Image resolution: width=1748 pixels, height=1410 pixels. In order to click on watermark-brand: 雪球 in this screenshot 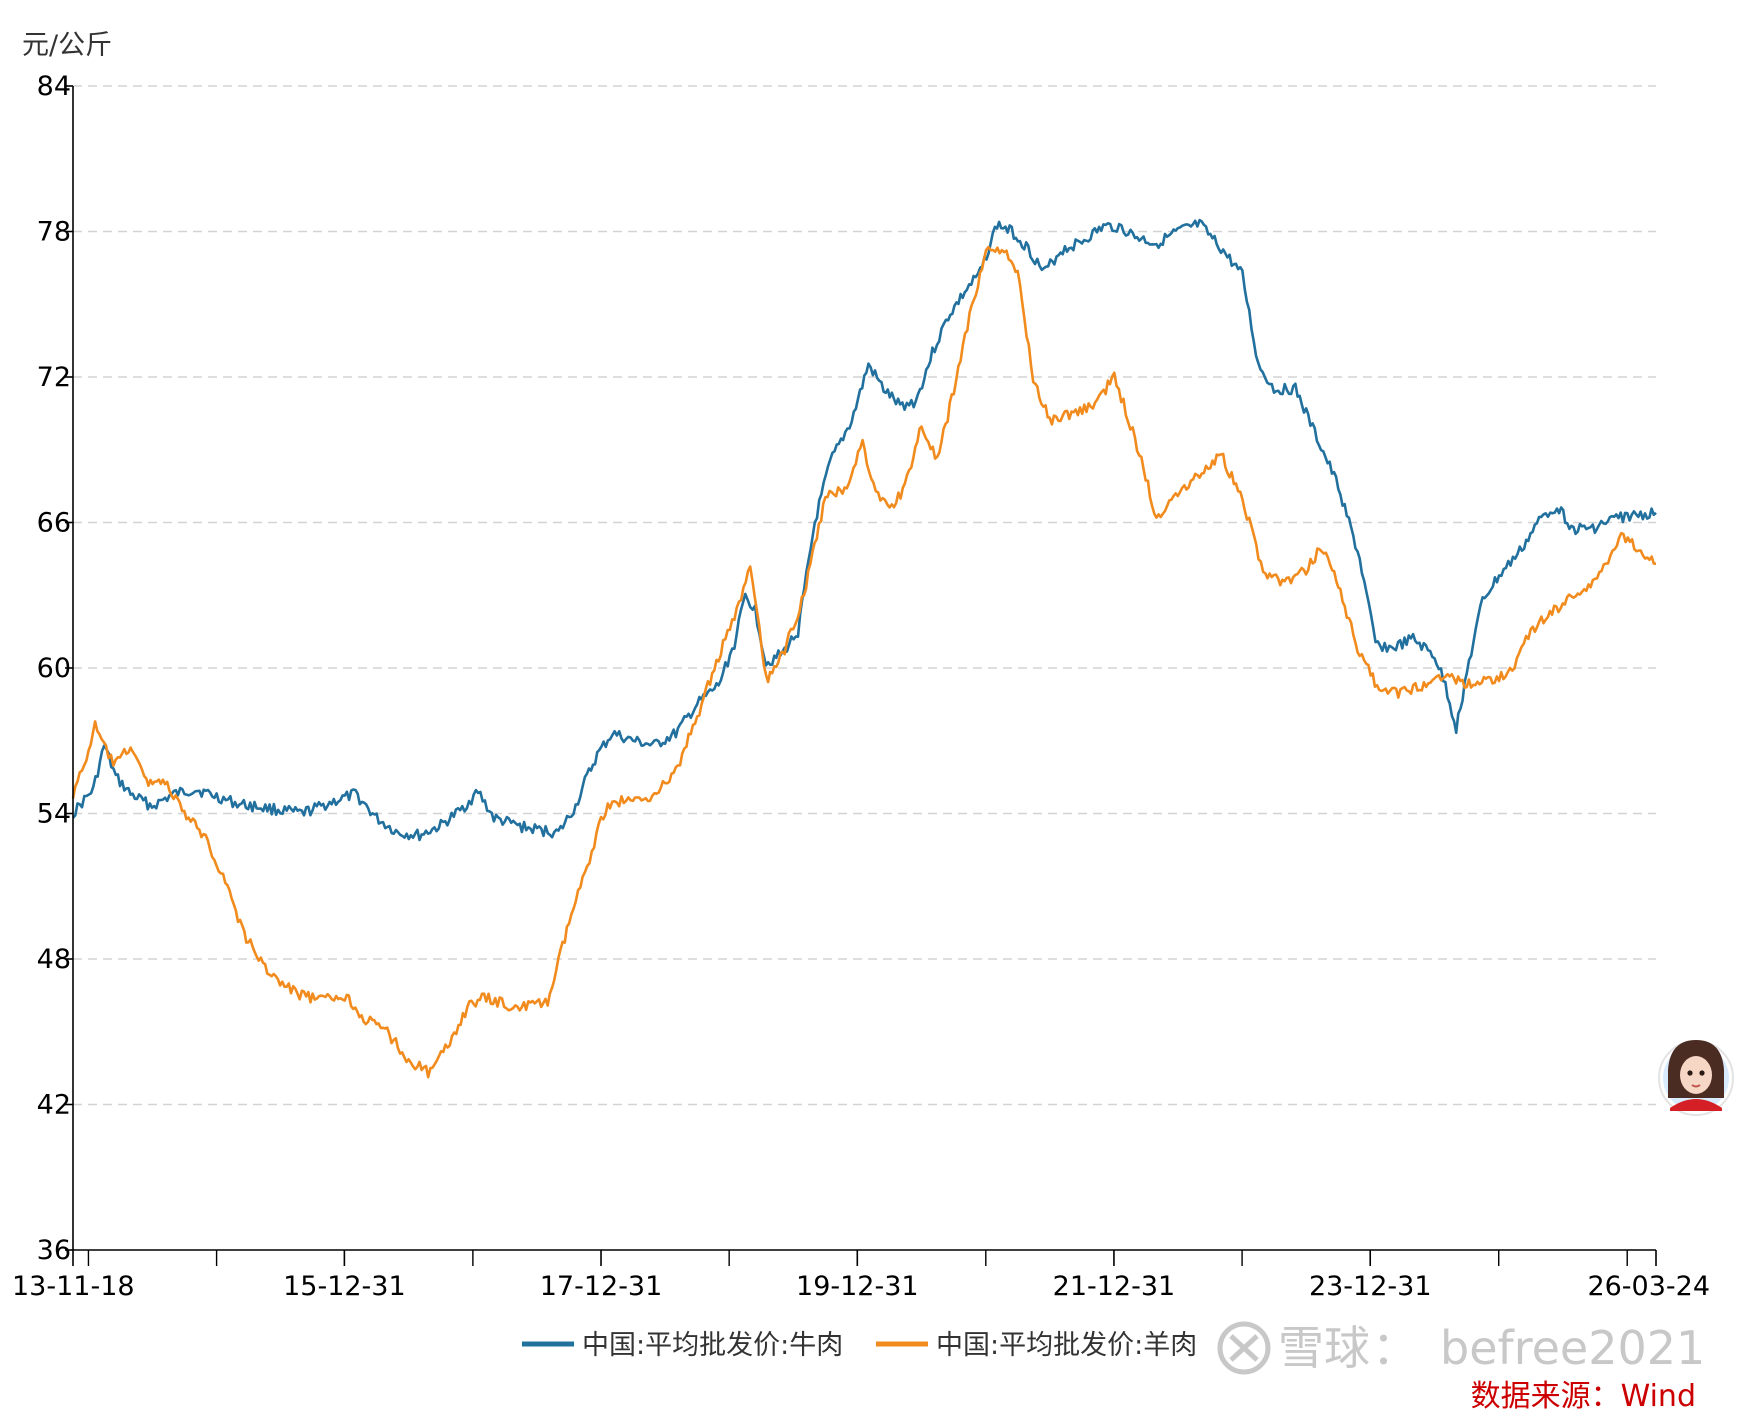, I will do `click(1324, 1348)`.